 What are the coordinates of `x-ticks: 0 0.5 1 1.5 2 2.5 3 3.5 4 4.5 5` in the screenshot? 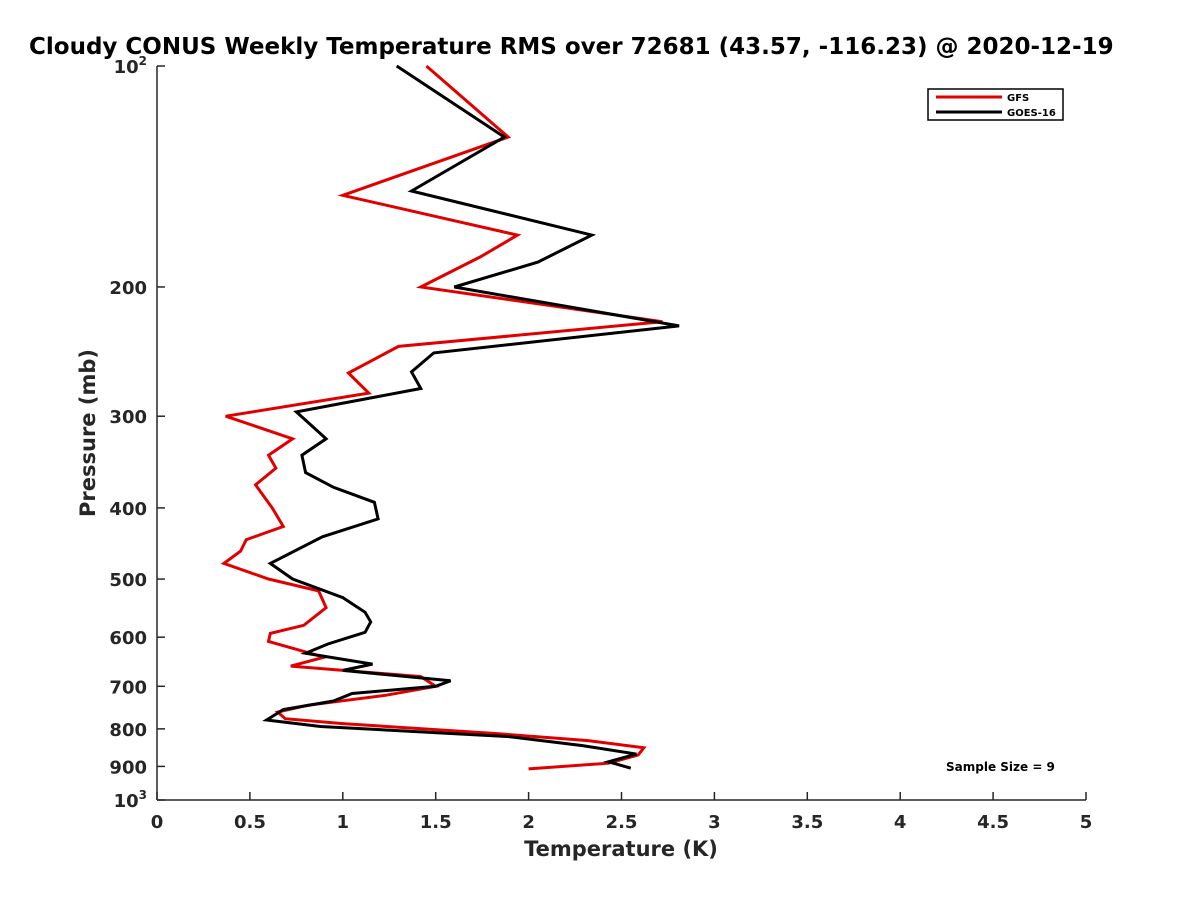 It's located at (622, 812).